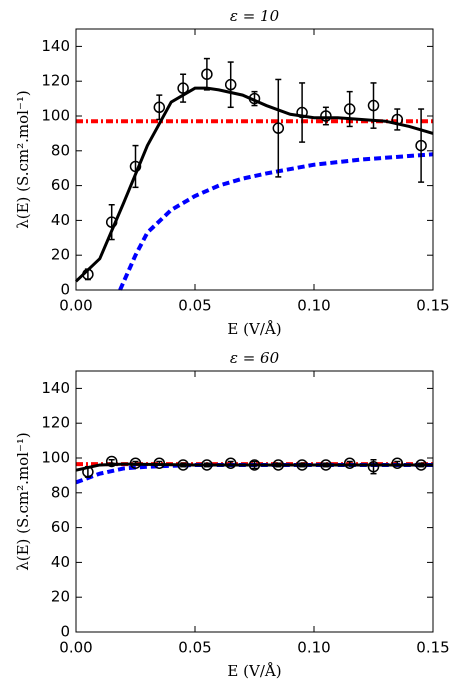  Describe the element at coordinates (255, 358) in the screenshot. I see `chart-title: ε = 60` at that location.